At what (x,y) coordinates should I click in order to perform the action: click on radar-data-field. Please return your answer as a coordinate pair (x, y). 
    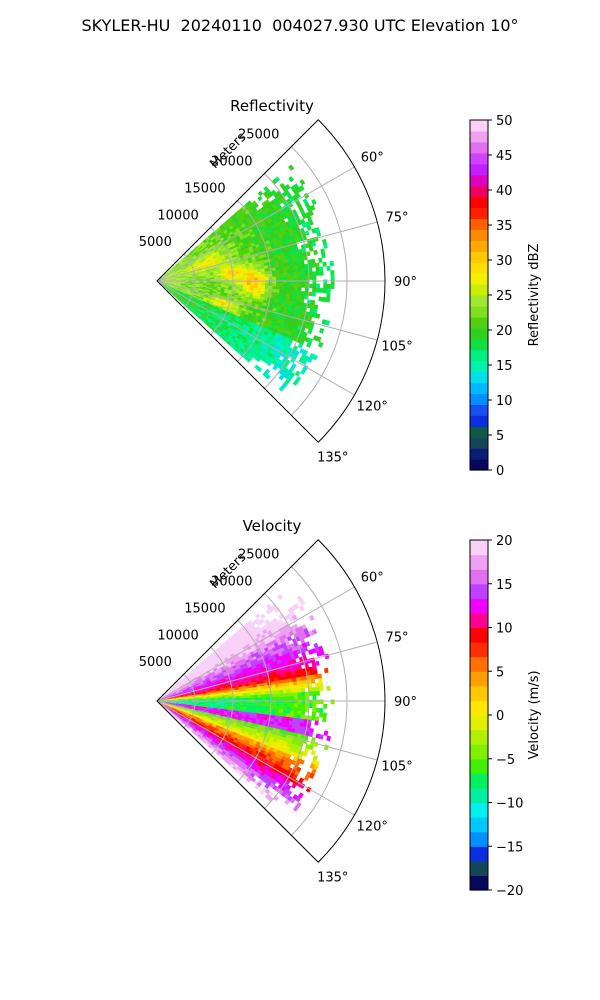
    Looking at the image, I should click on (246, 703).